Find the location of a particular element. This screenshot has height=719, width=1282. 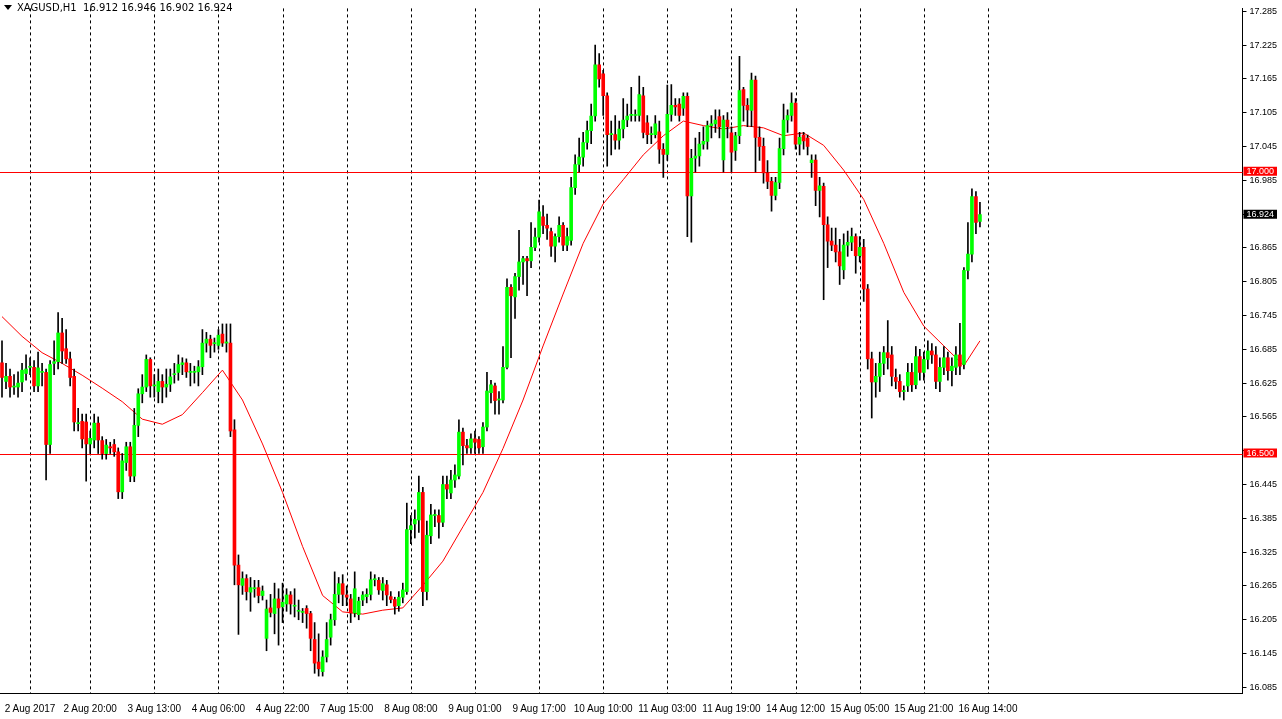

y-tick-label: 16.745 is located at coordinates (1263, 314).